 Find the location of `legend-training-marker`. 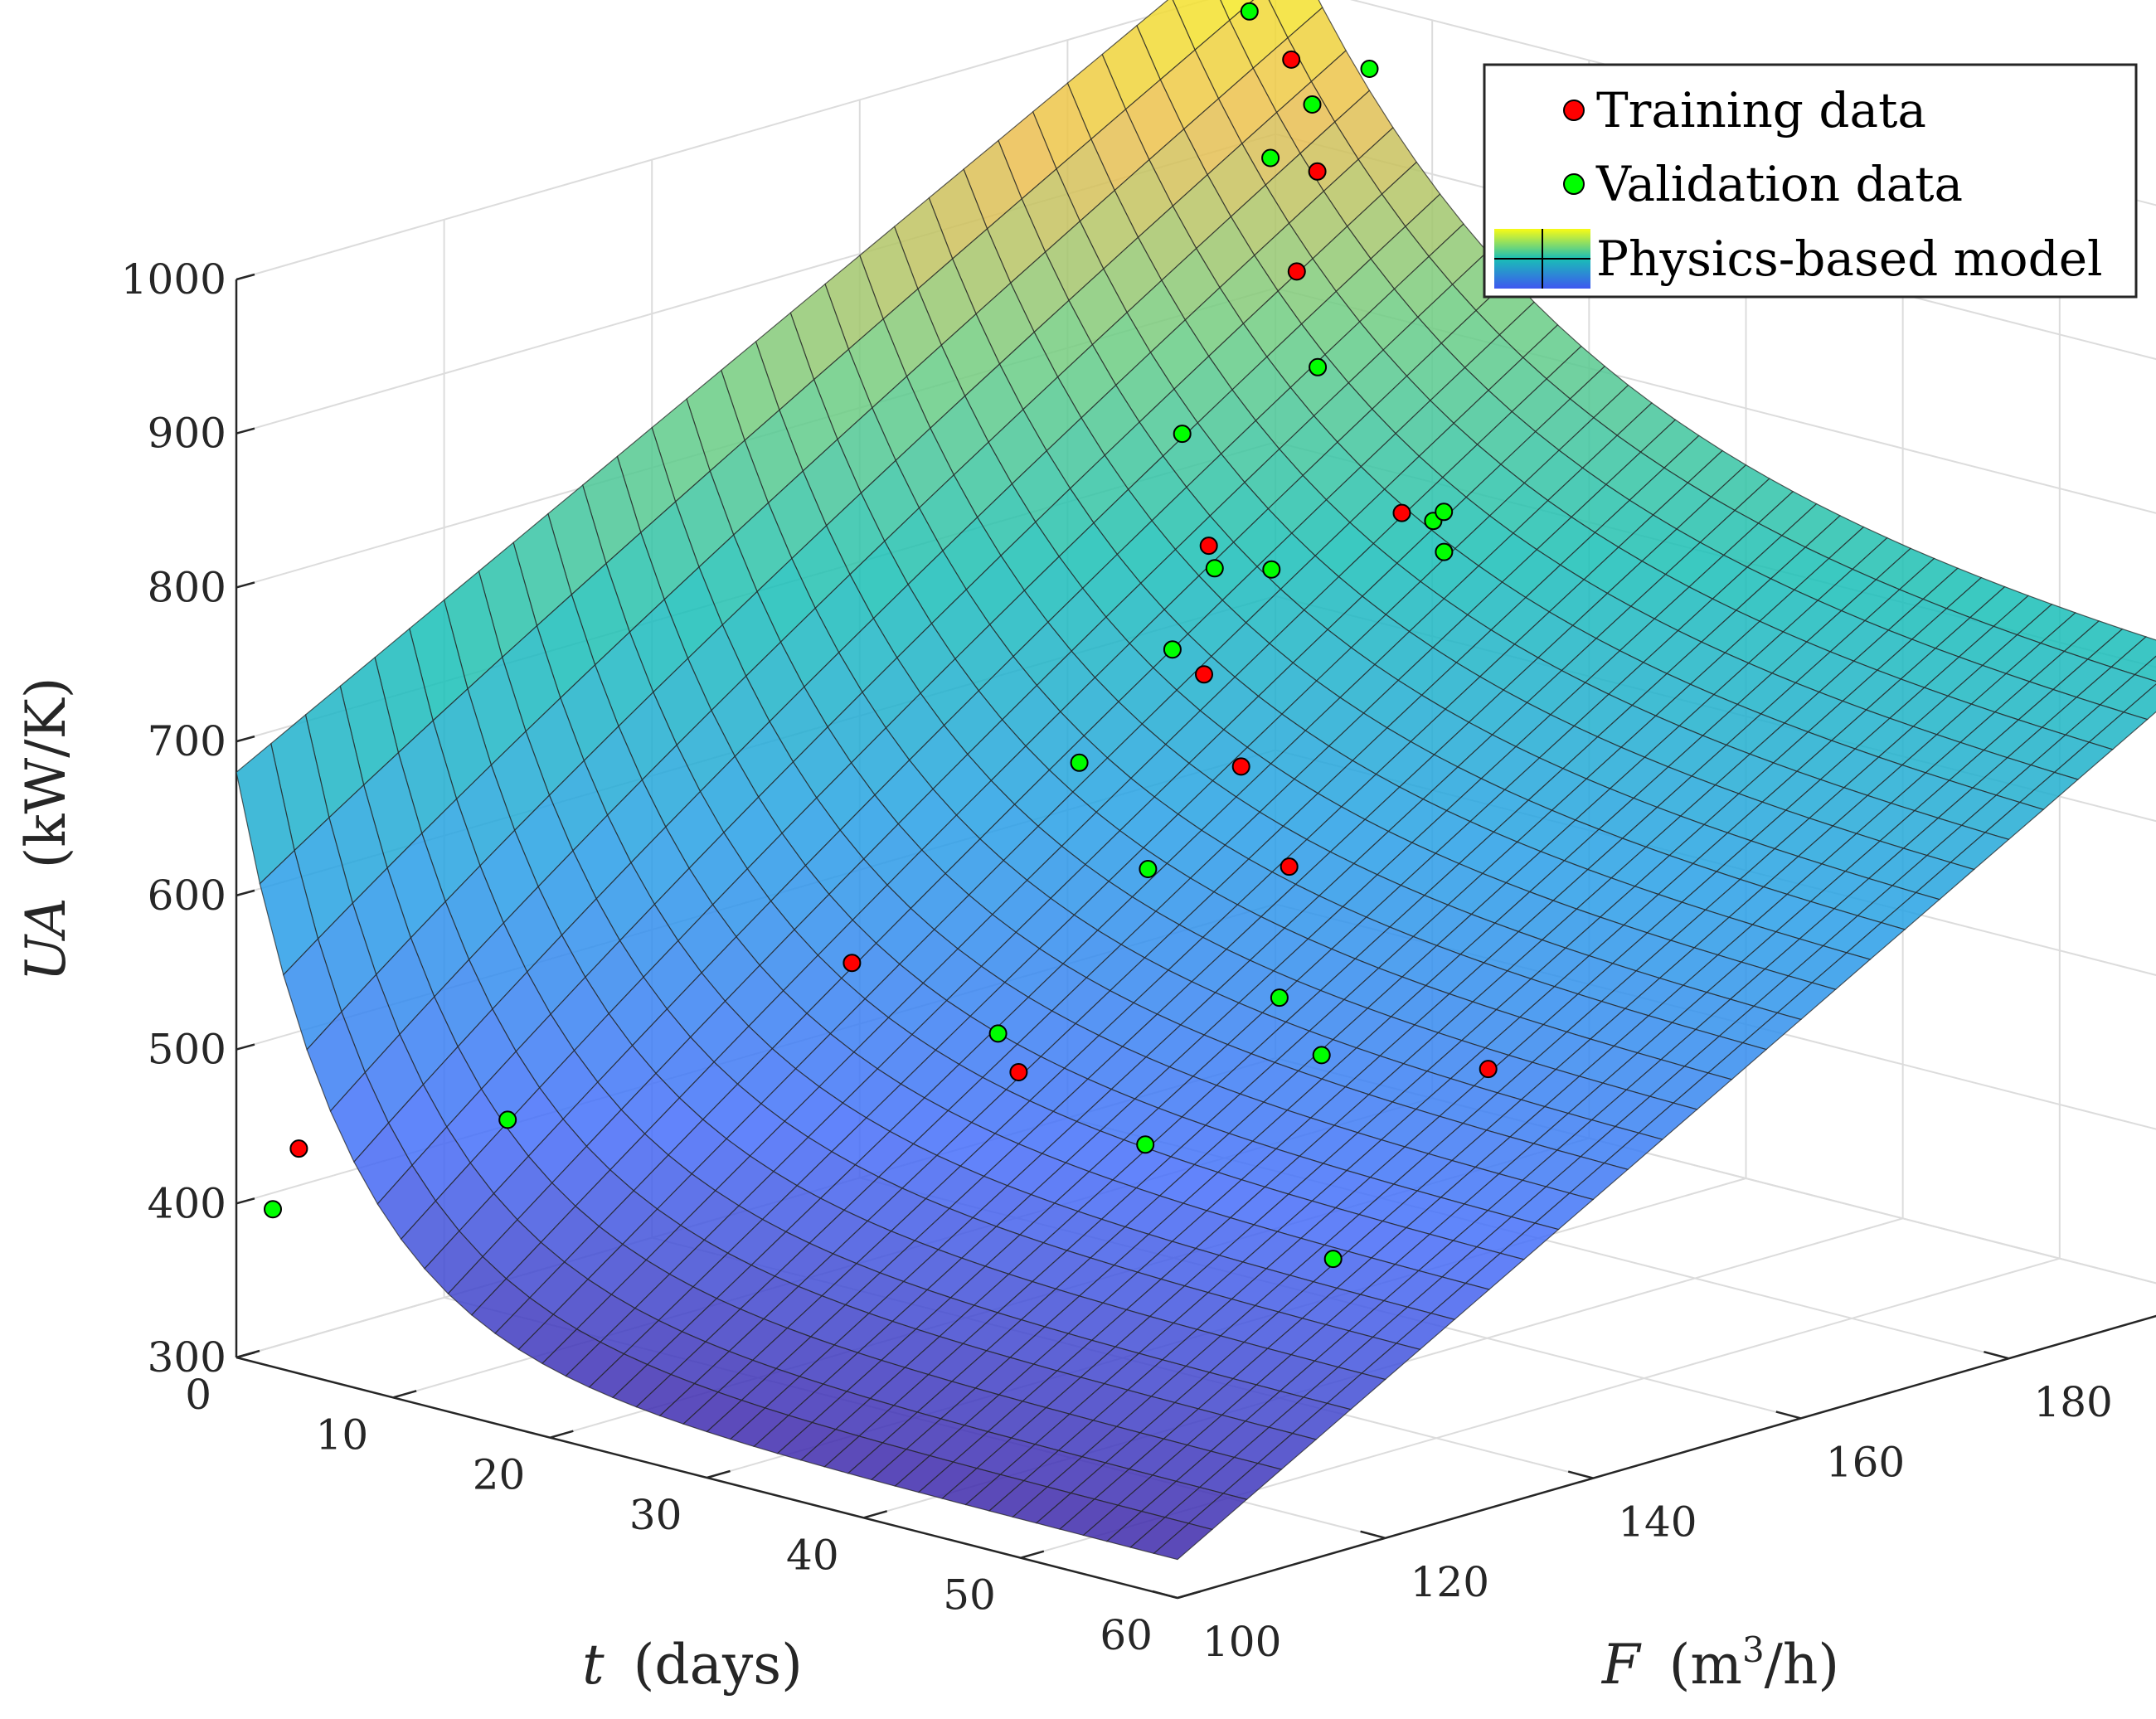

legend-training-marker is located at coordinates (1574, 111).